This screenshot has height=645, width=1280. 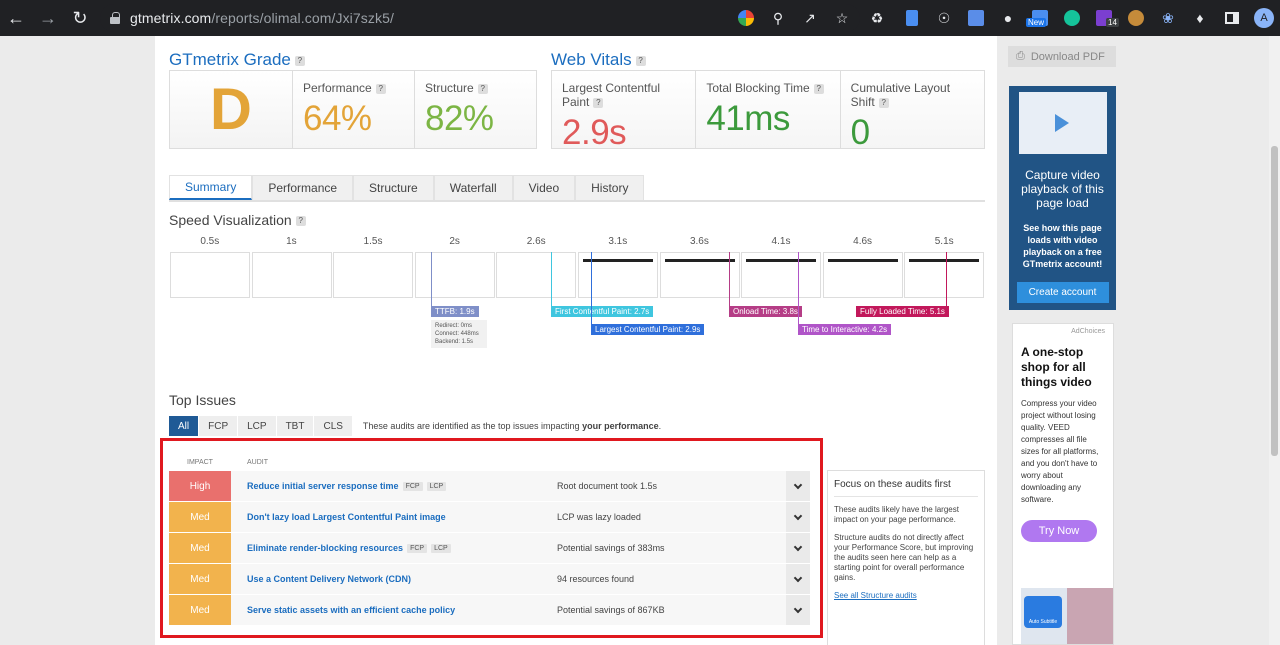 I want to click on metric-lcp: Largest Contentful Paint? 2.9s, so click(x=624, y=111).